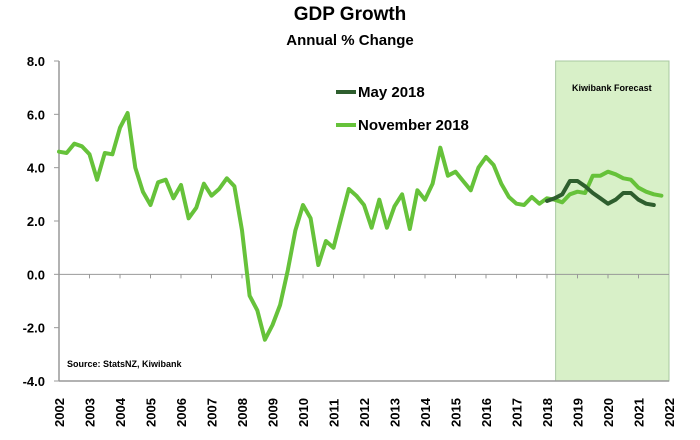  What do you see at coordinates (425, 412) in the screenshot?
I see `x-tick-label: 2014` at bounding box center [425, 412].